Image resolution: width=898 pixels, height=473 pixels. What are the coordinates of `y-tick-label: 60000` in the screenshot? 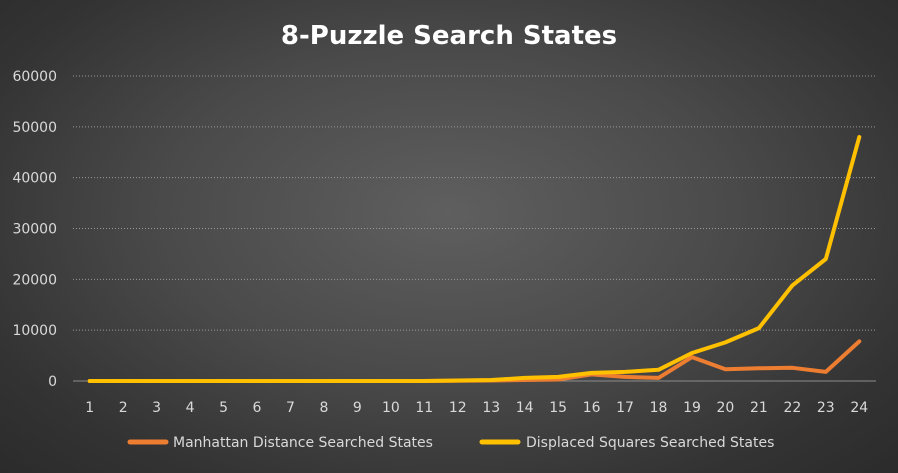 It's located at (34, 77).